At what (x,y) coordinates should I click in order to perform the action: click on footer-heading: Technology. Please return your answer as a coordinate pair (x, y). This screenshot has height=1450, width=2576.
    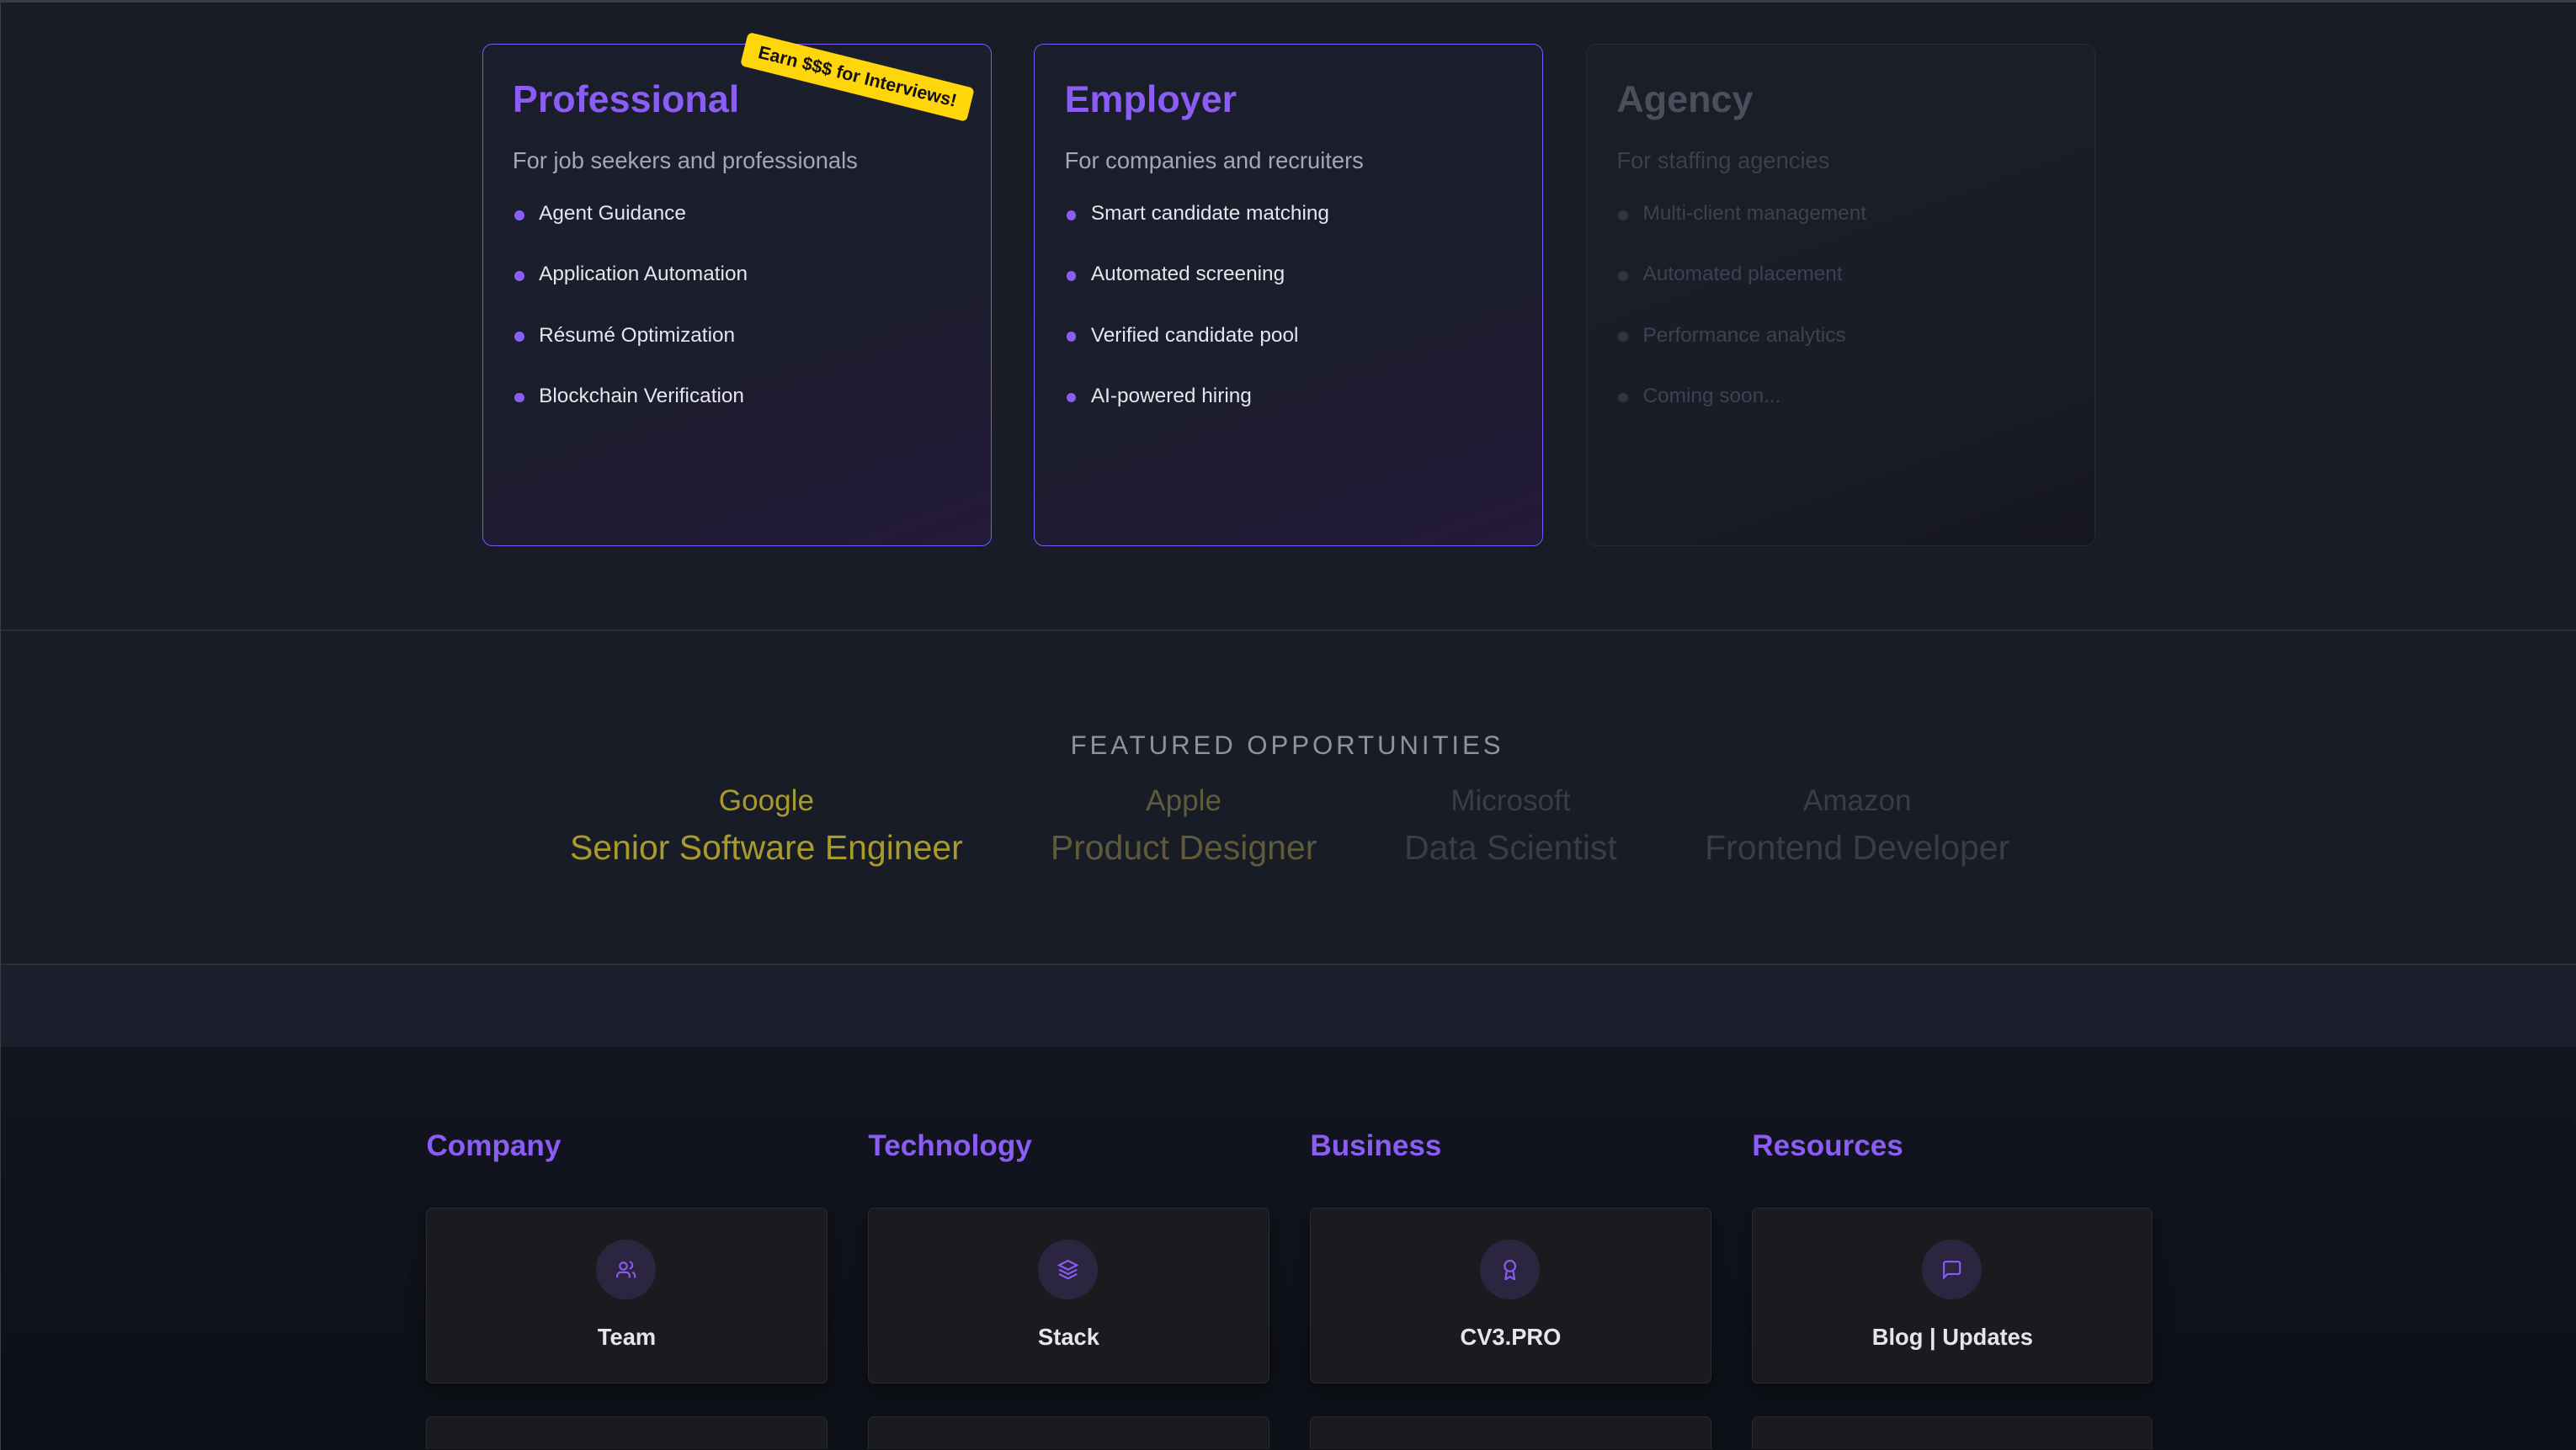
    Looking at the image, I should click on (950, 1145).